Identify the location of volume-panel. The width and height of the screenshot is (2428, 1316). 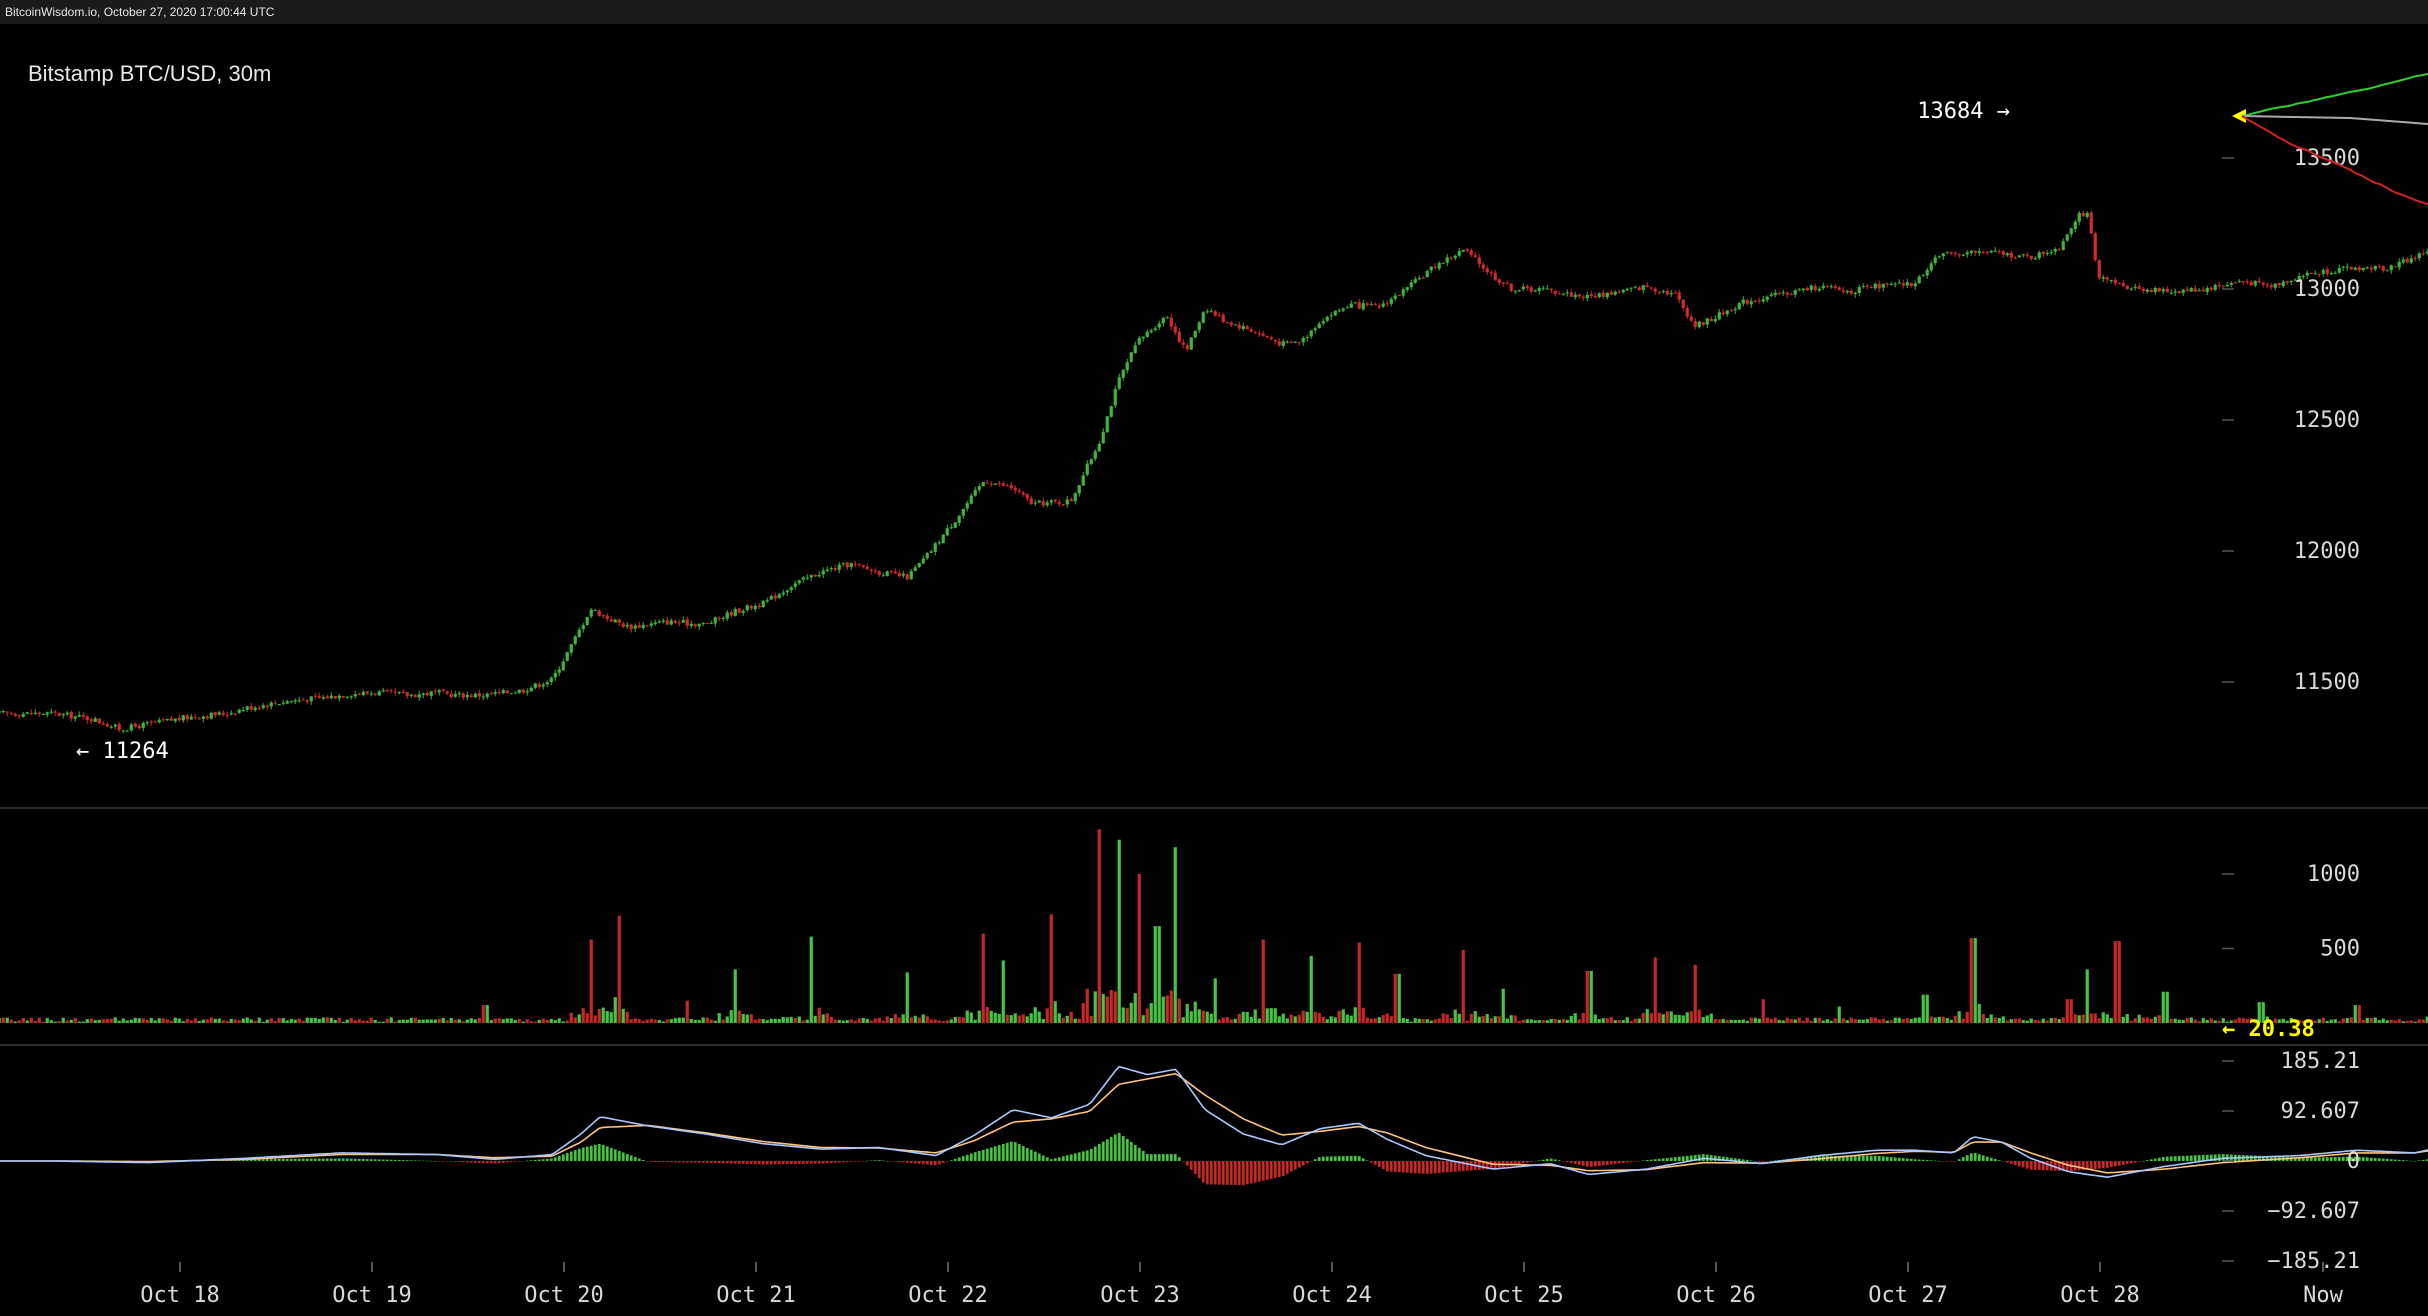
(1214, 926).